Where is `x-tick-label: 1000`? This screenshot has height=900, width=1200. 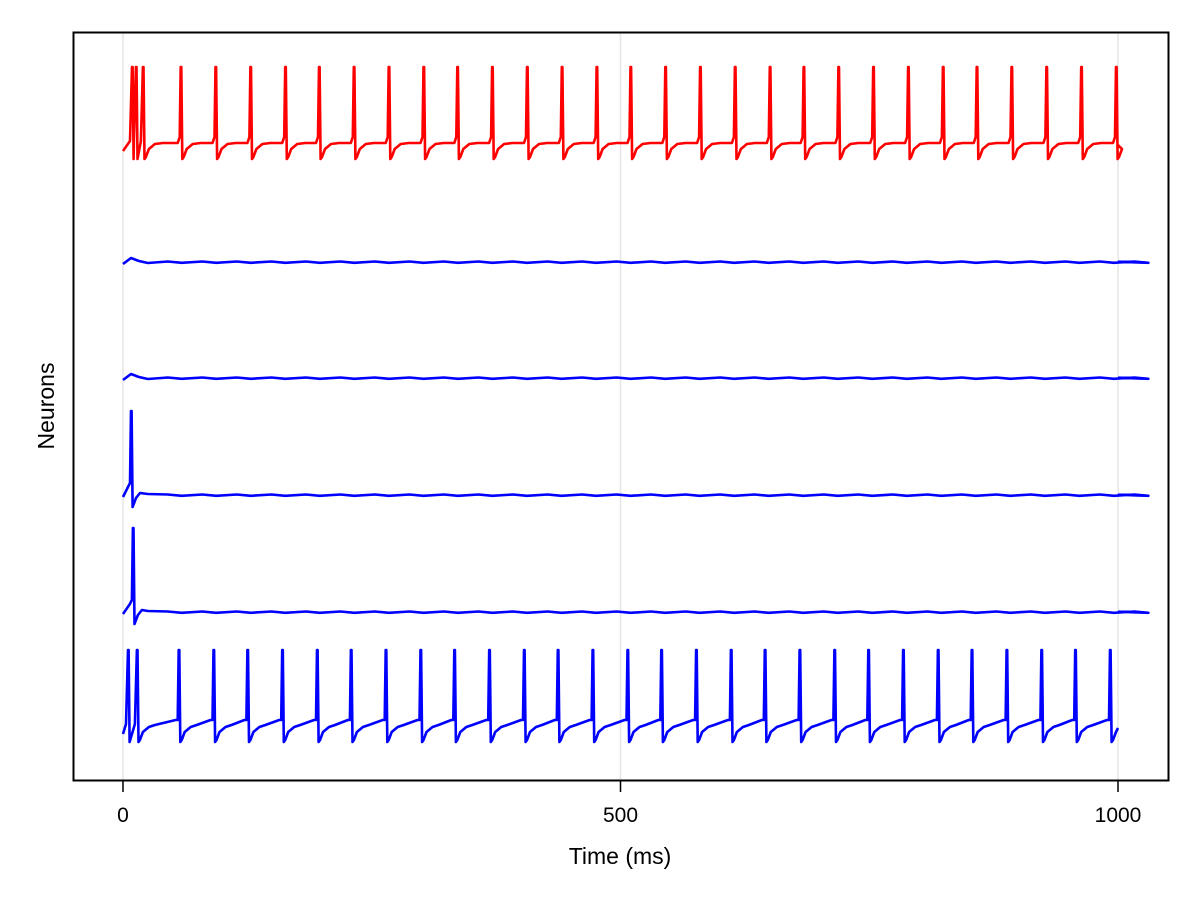 x-tick-label: 1000 is located at coordinates (1118, 815).